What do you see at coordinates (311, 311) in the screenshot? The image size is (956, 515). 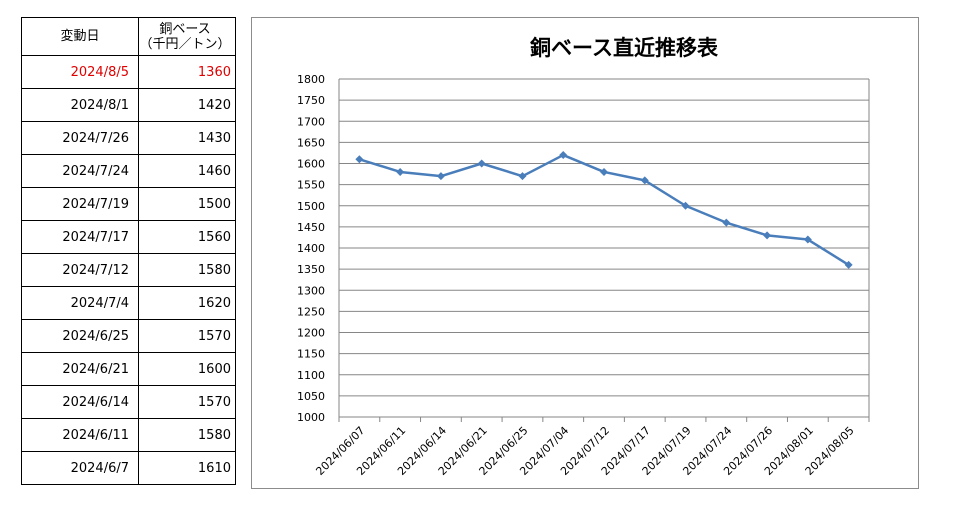 I see `y-tick-label: 1250` at bounding box center [311, 311].